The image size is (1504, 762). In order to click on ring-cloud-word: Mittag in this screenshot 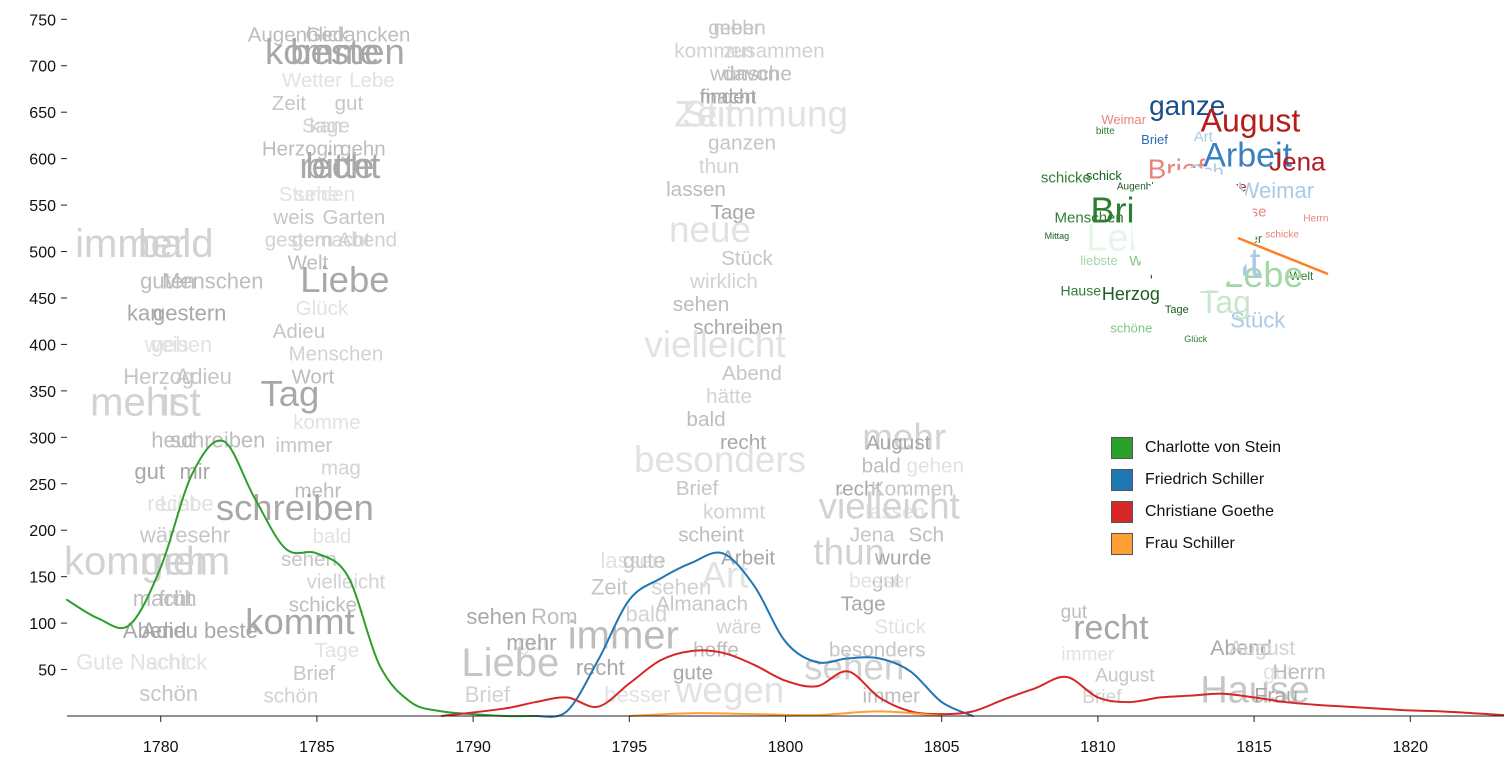, I will do `click(1057, 236)`.